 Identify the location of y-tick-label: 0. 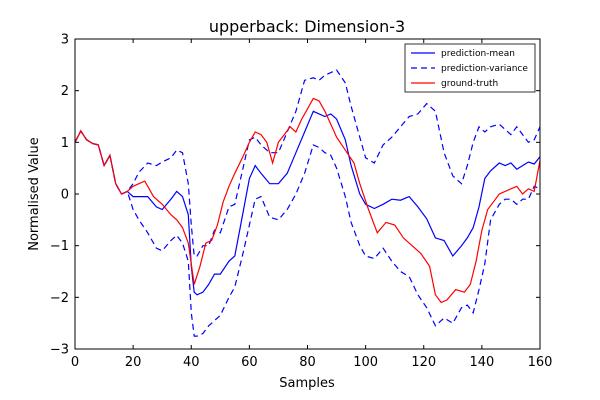
(65, 195).